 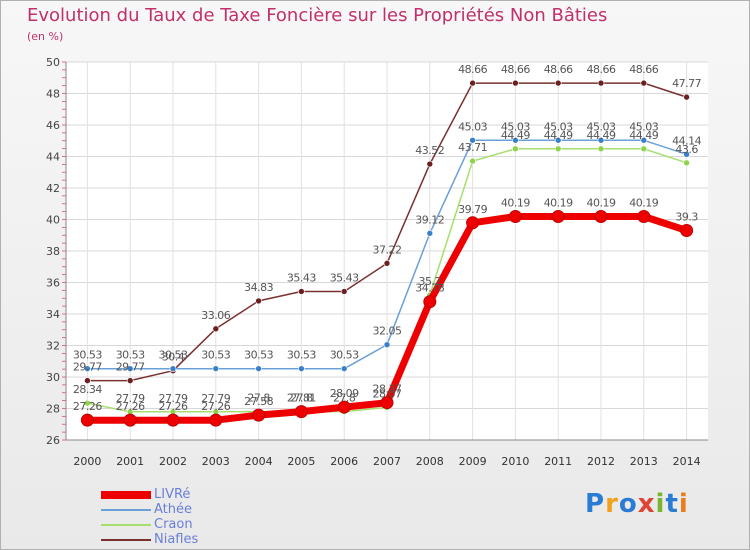 I want to click on data-label-2-11: 44.49, so click(x=558, y=135).